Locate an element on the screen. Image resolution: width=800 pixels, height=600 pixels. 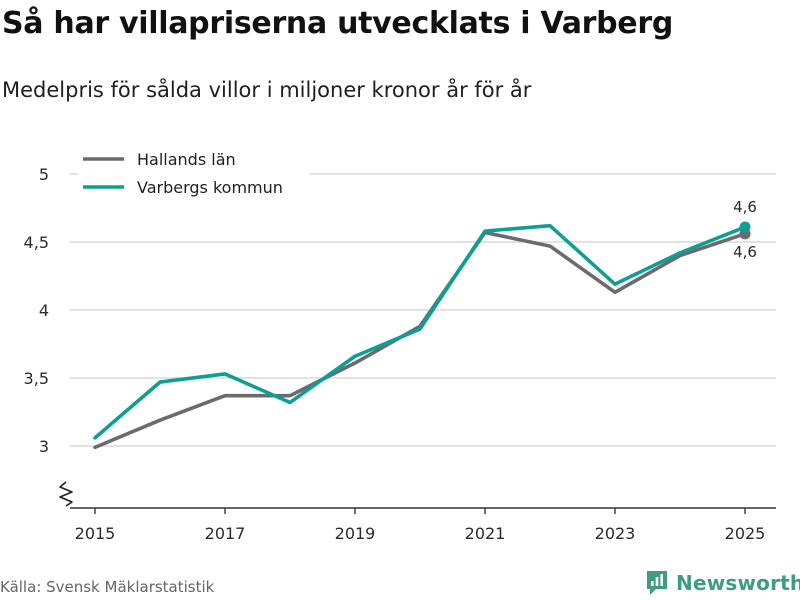
x-tick-label: 2021 is located at coordinates (485, 533).